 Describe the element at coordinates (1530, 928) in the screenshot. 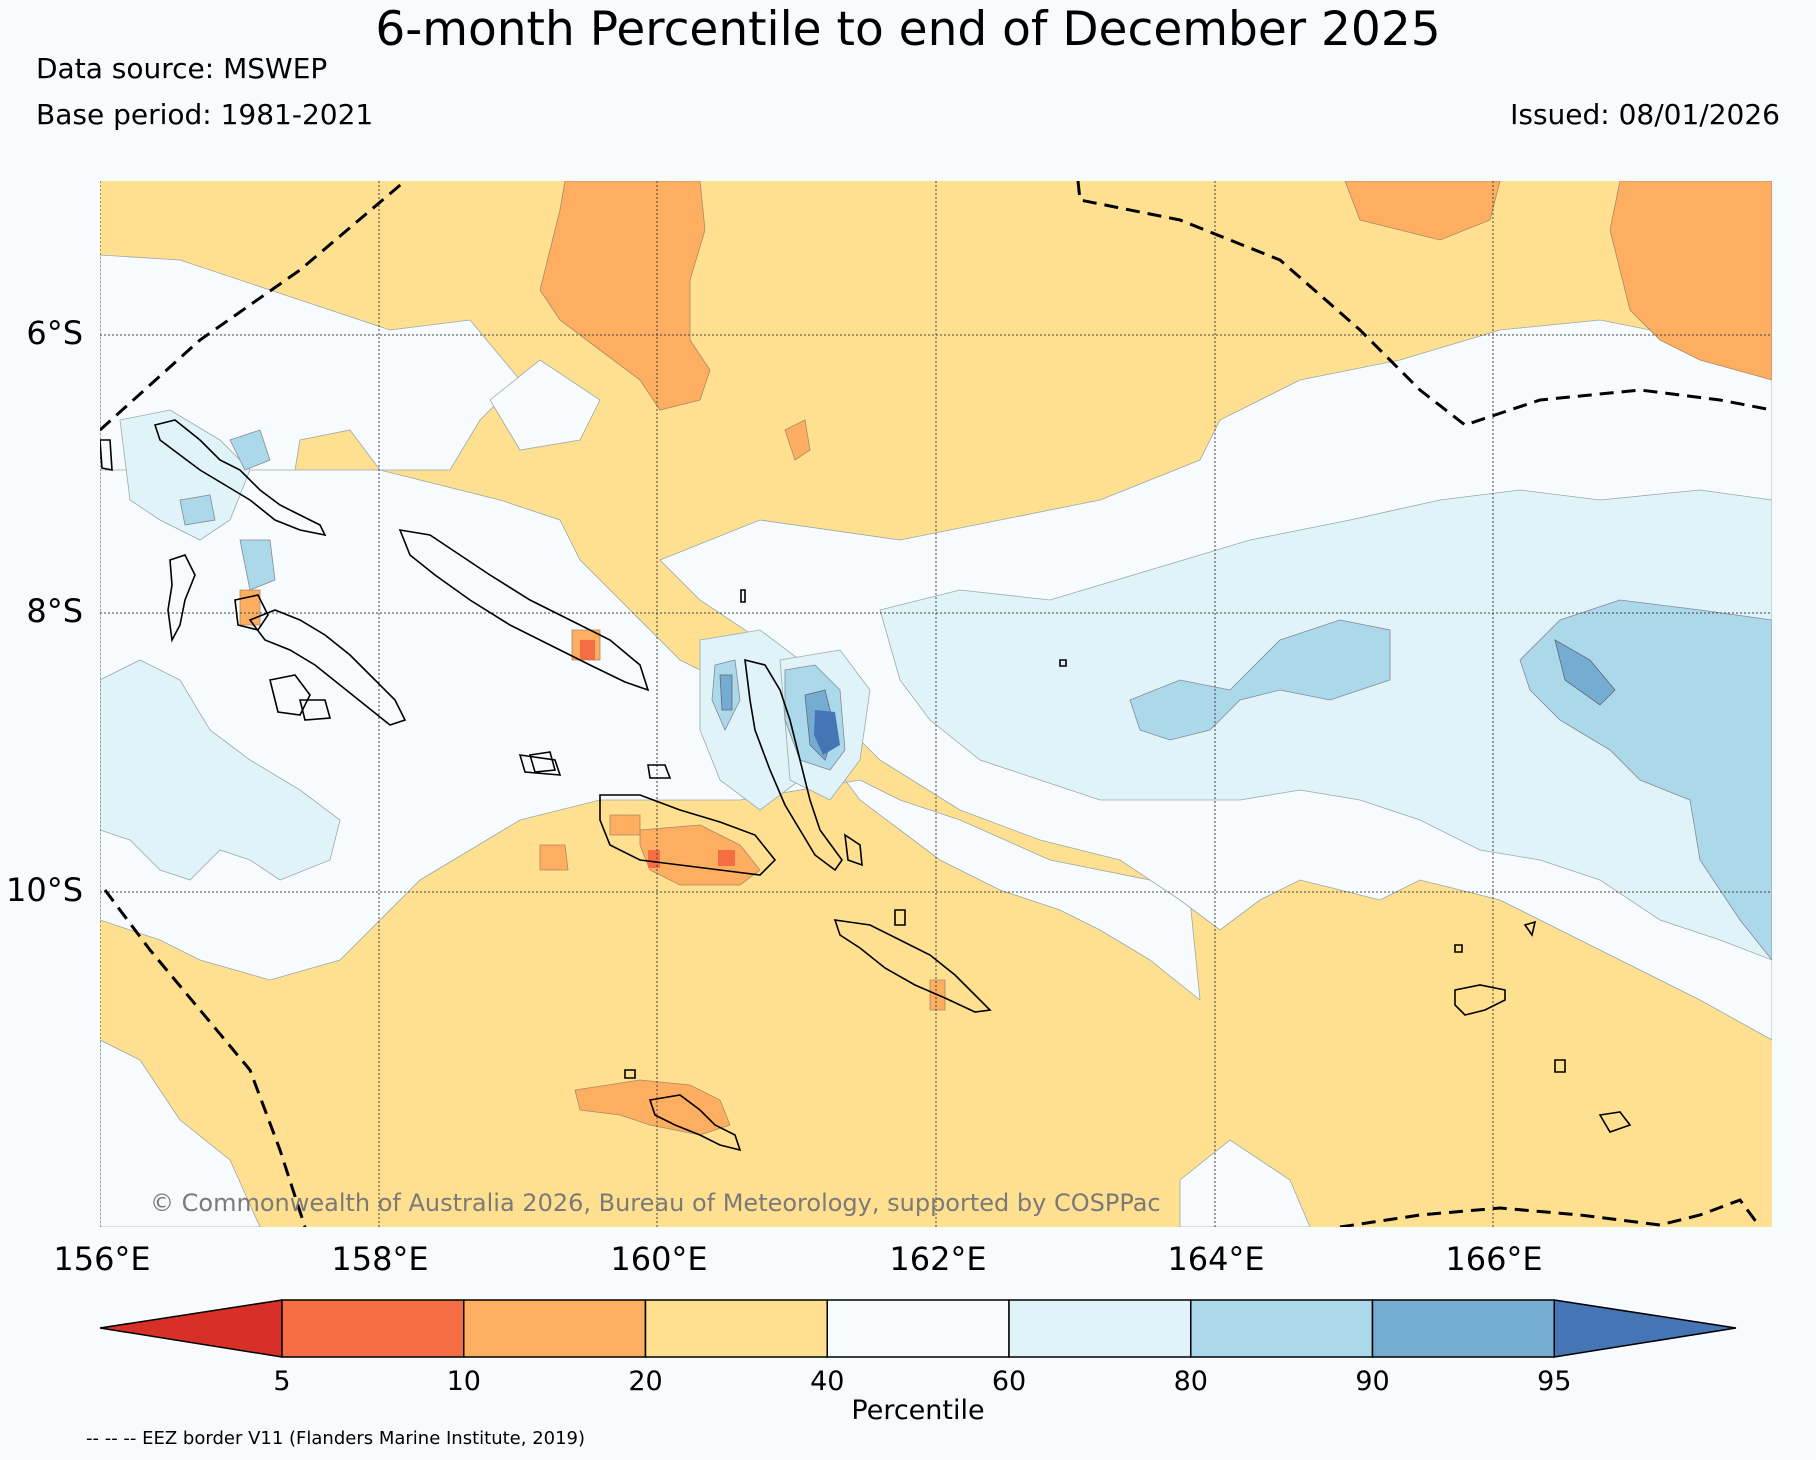

I see `duff-islands-coastline` at that location.